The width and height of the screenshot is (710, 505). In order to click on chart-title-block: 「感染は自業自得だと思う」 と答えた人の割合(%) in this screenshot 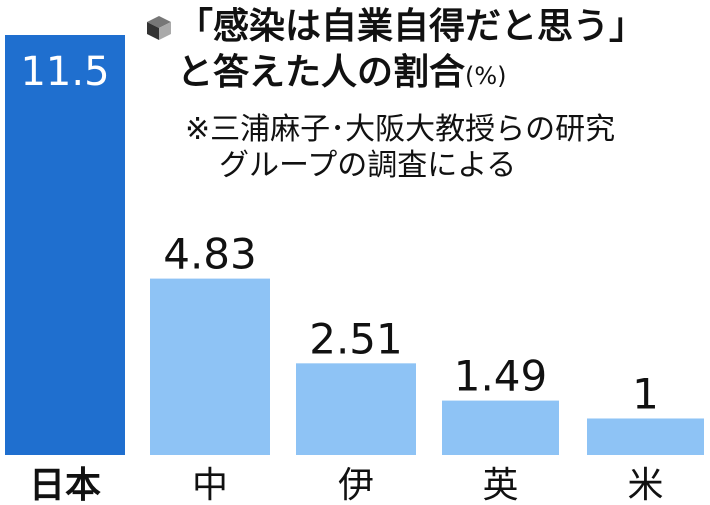, I will do `click(425, 51)`.